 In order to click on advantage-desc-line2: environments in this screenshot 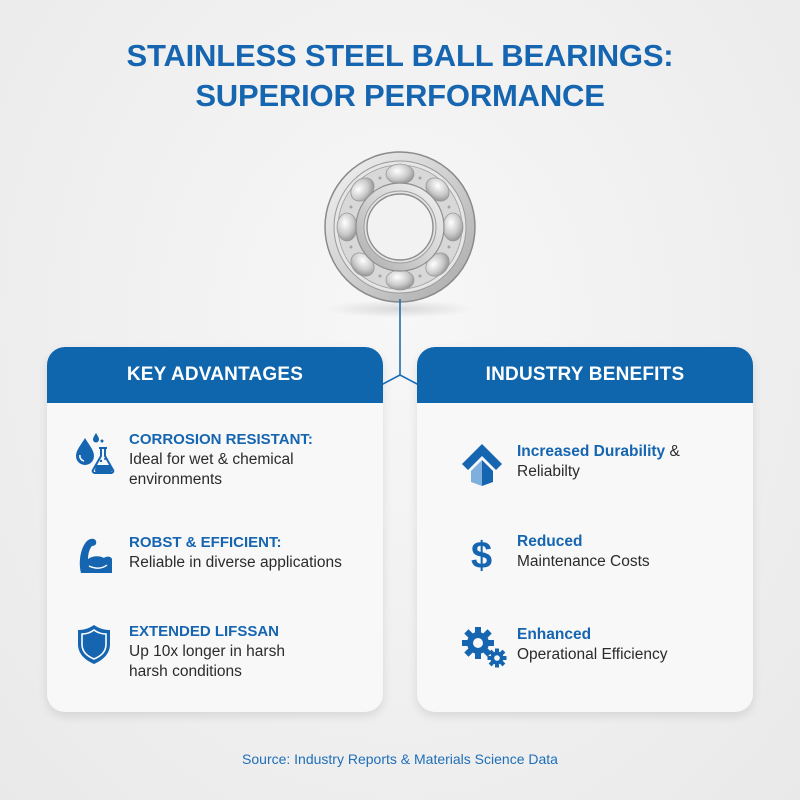, I will do `click(176, 479)`.